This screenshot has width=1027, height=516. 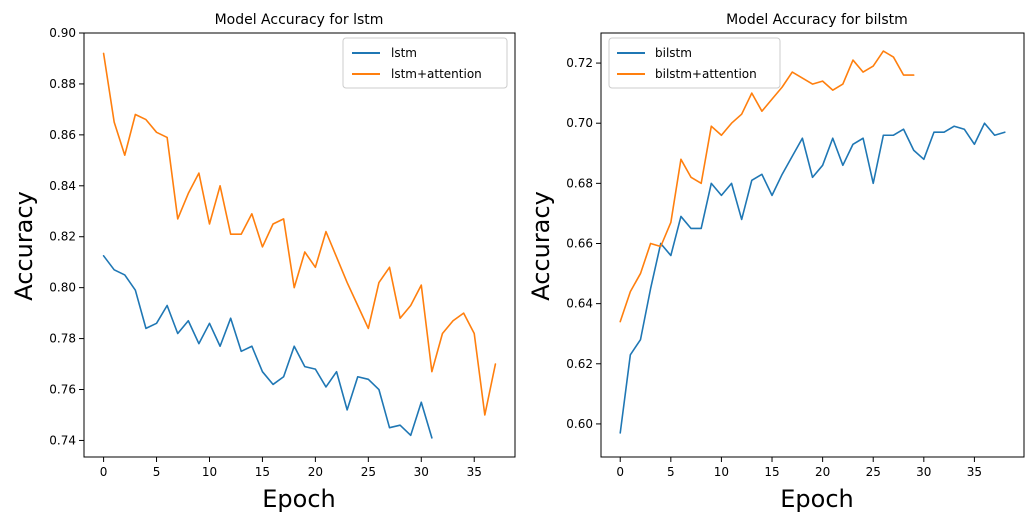 What do you see at coordinates (673, 53) in the screenshot?
I see `legend-label-bilstm: bilstm` at bounding box center [673, 53].